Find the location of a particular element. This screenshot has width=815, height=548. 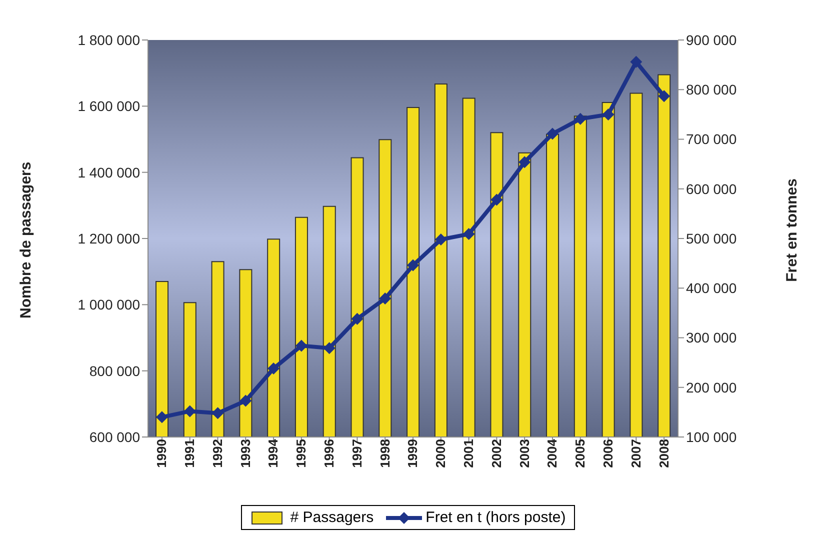

x-tick-label: 2008 is located at coordinates (664, 453).